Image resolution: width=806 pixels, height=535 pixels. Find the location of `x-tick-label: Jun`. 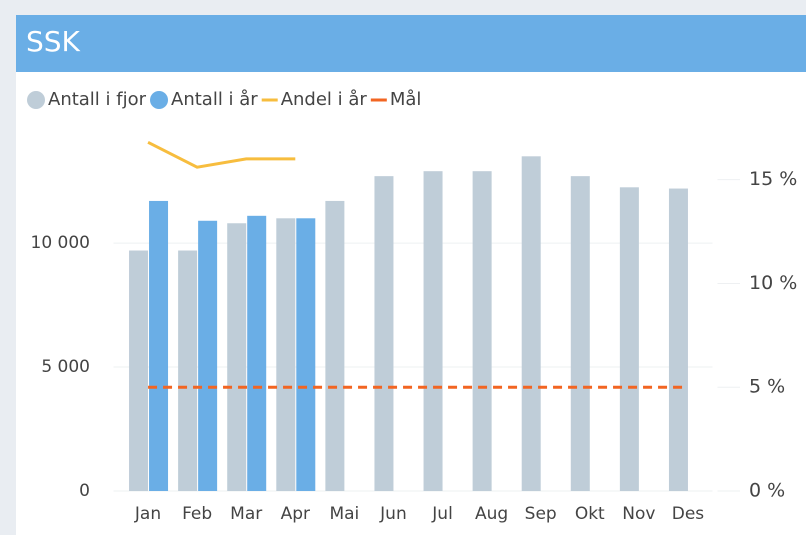

x-tick-label: Jun is located at coordinates (393, 514).